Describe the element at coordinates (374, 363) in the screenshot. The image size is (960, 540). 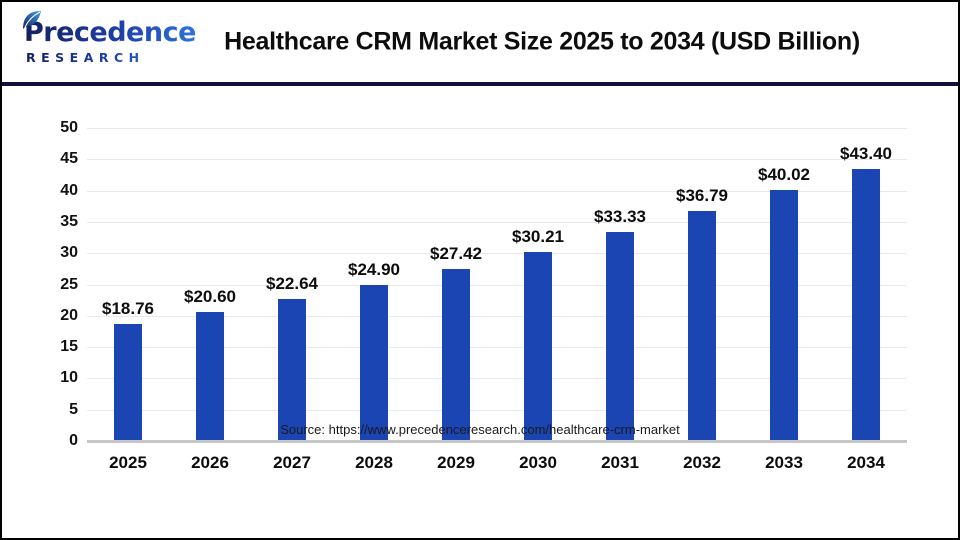
I see `bar-2028` at that location.